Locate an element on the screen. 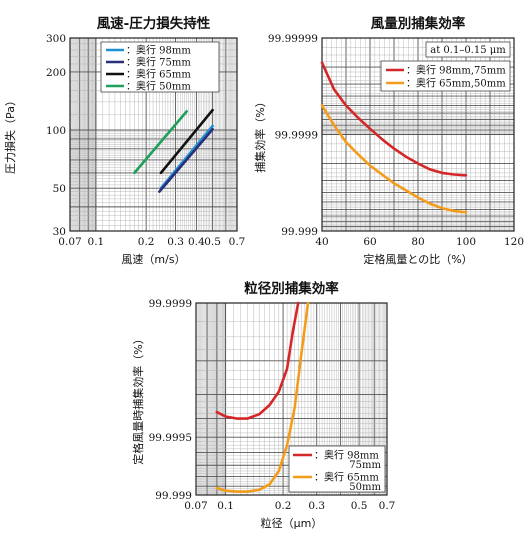 The height and width of the screenshot is (533, 530). chart1-legend: ：奥行 98mm：奥行 75mm：奥行 65mm：奥行 50mm is located at coordinates (160, 67).